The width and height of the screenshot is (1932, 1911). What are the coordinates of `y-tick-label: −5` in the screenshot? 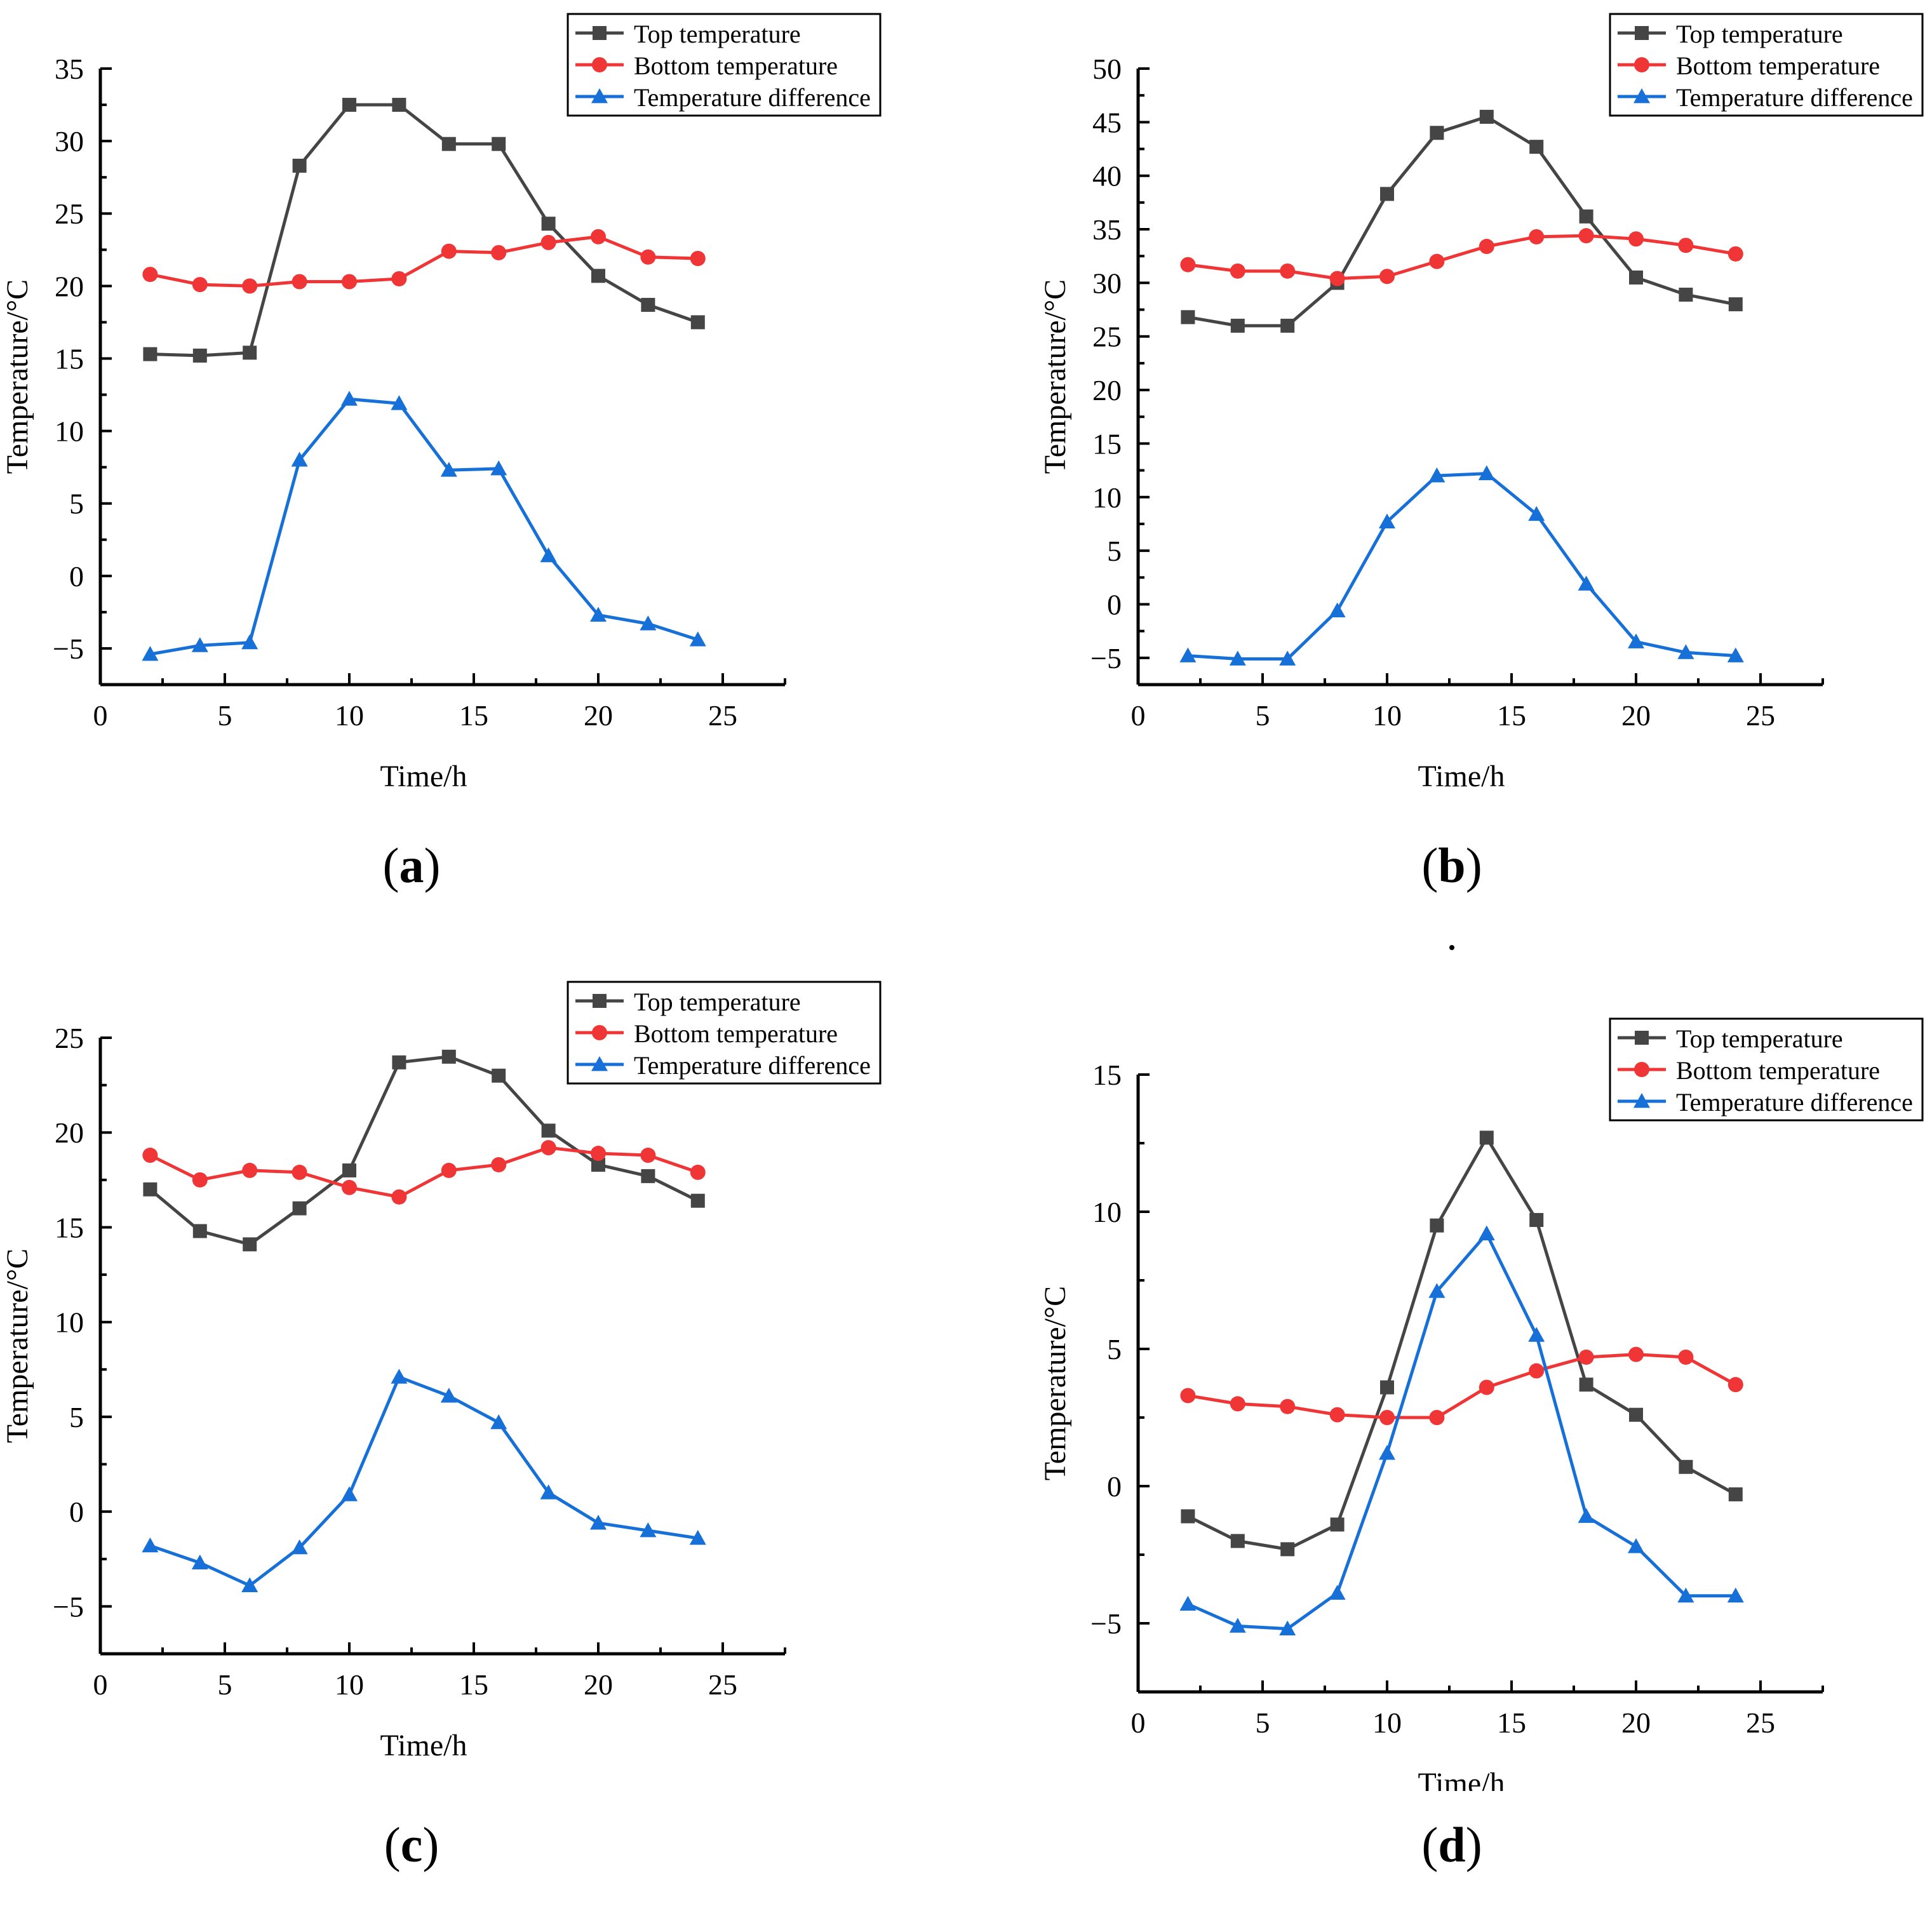 It's located at (1106, 658).